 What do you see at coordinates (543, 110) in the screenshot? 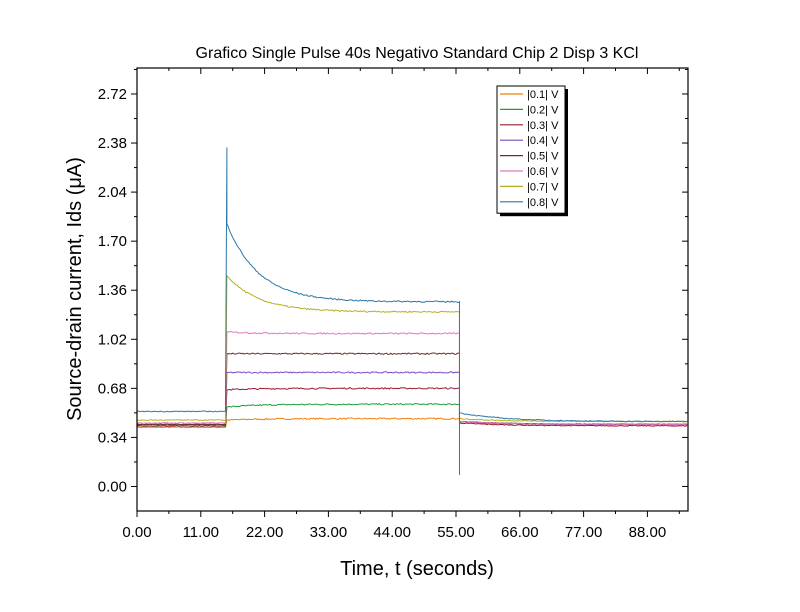
I see `legend-label: |0.2| V` at bounding box center [543, 110].